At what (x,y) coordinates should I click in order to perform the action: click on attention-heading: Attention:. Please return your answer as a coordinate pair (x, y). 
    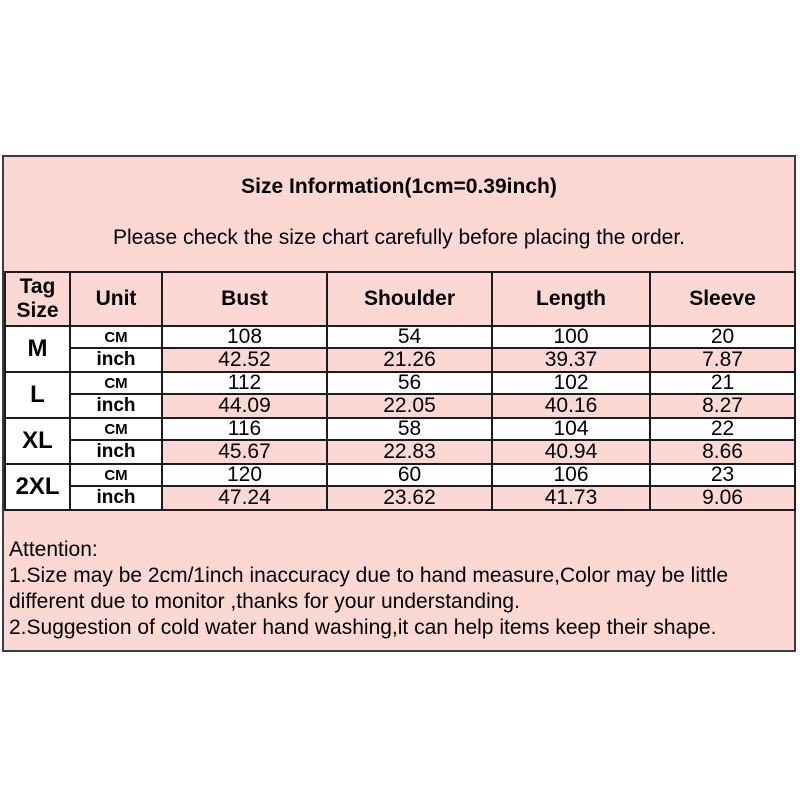
    Looking at the image, I should click on (53, 549).